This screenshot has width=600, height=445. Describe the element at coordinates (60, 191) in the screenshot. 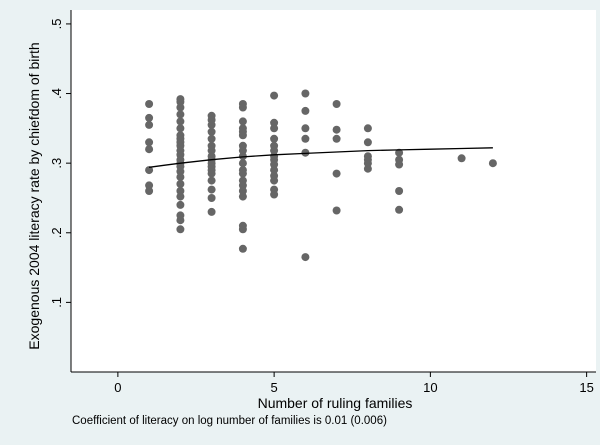

I see `y-axis: .1 .2 .3 .4 .5` at that location.